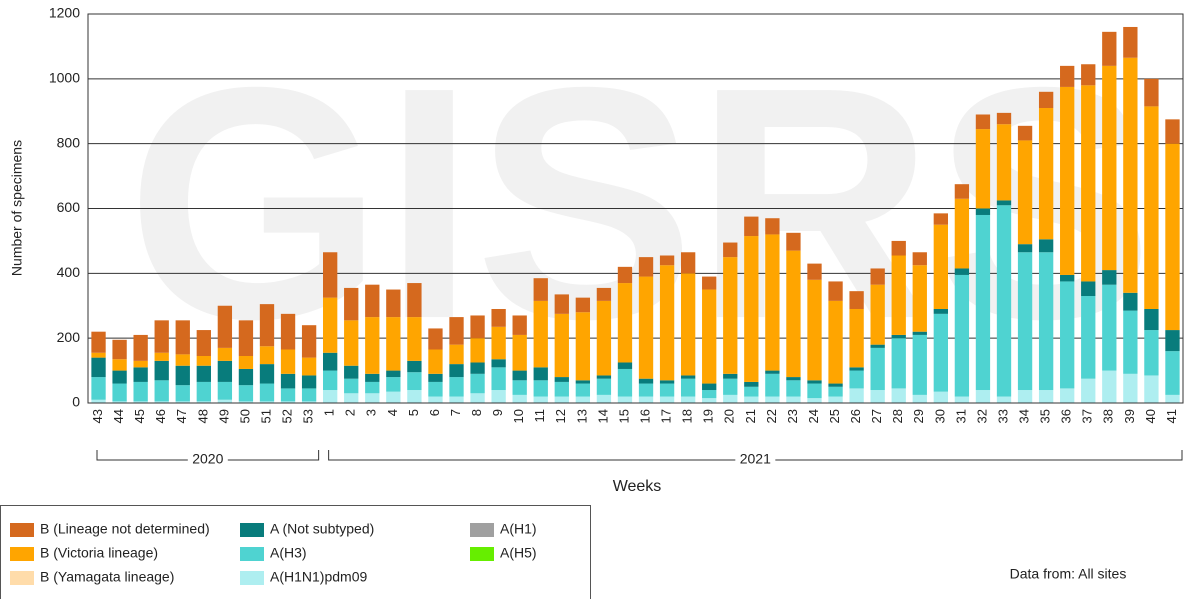 The image size is (1185, 604). Describe the element at coordinates (181, 416) in the screenshot. I see `x-tick-label: 47` at that location.